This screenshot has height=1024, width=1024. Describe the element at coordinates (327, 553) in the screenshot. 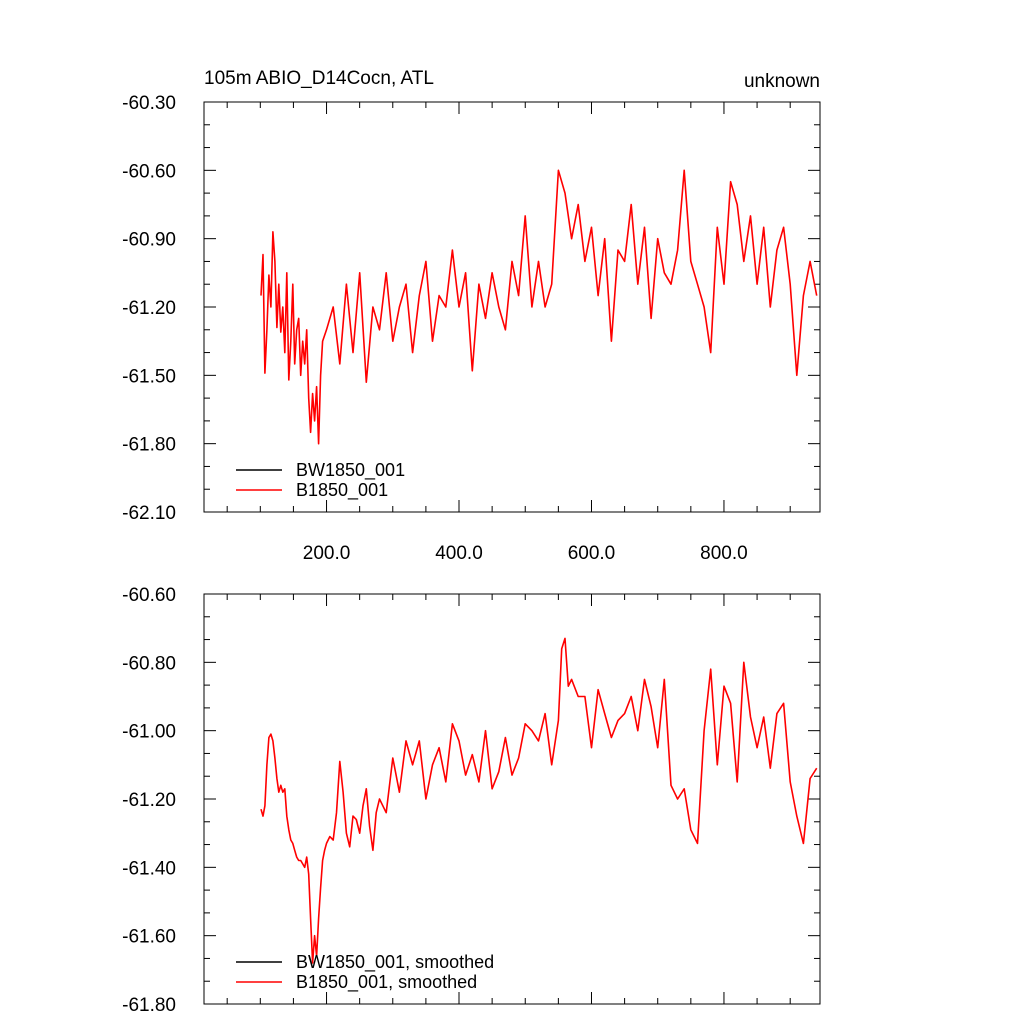

I see `top-xtick-label: 200.0` at that location.